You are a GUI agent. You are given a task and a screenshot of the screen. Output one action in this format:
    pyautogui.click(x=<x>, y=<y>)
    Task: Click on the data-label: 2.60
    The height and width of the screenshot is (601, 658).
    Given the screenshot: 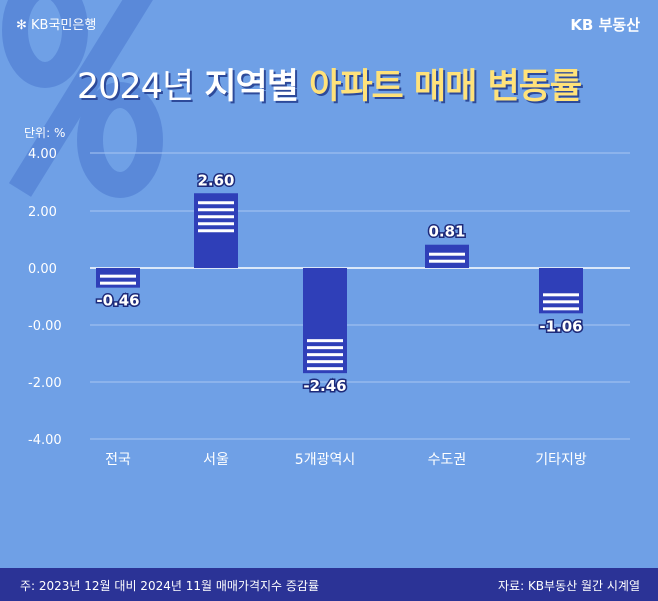 What is the action you would take?
    pyautogui.click(x=215, y=180)
    